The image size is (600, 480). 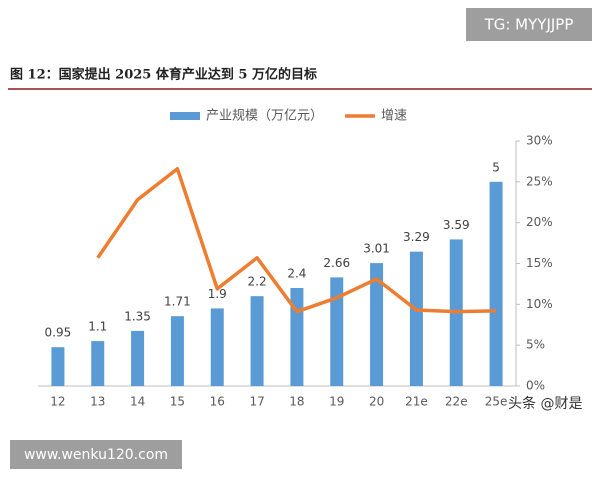 I want to click on x-tick-label: 14, so click(x=137, y=402).